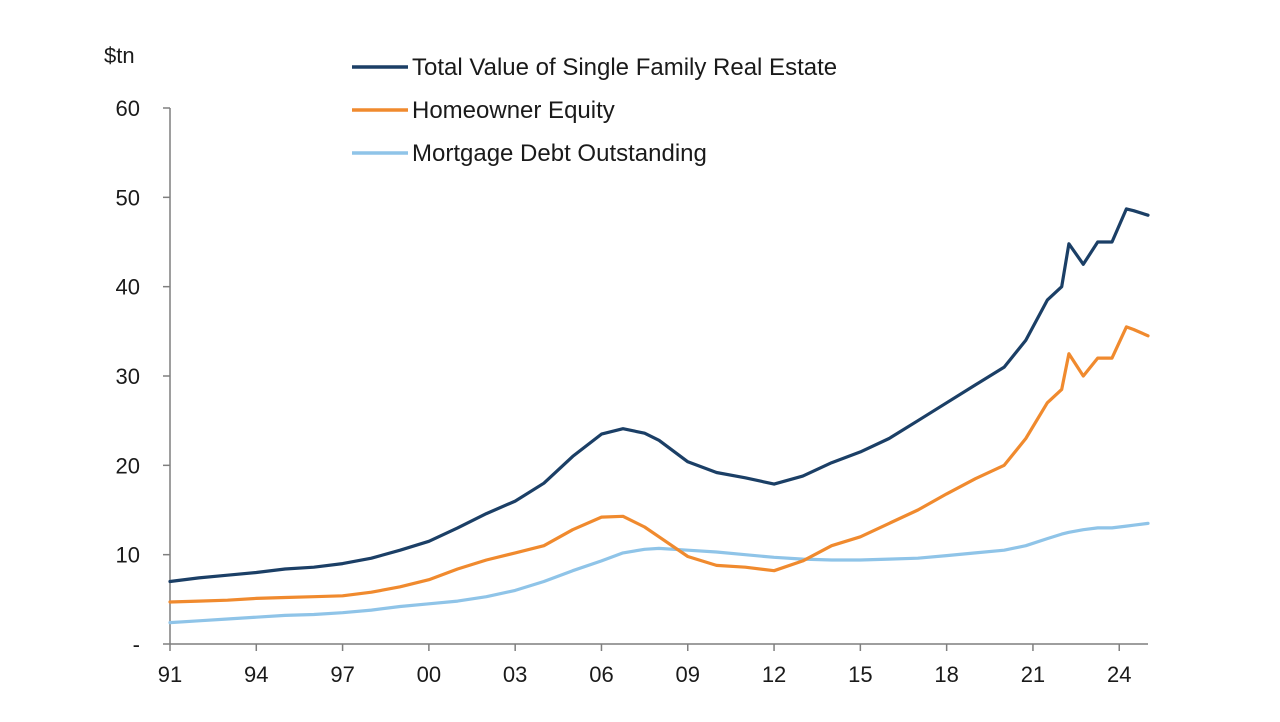 The height and width of the screenshot is (722, 1280). Describe the element at coordinates (256, 674) in the screenshot. I see `x-tick-label: 94` at that location.